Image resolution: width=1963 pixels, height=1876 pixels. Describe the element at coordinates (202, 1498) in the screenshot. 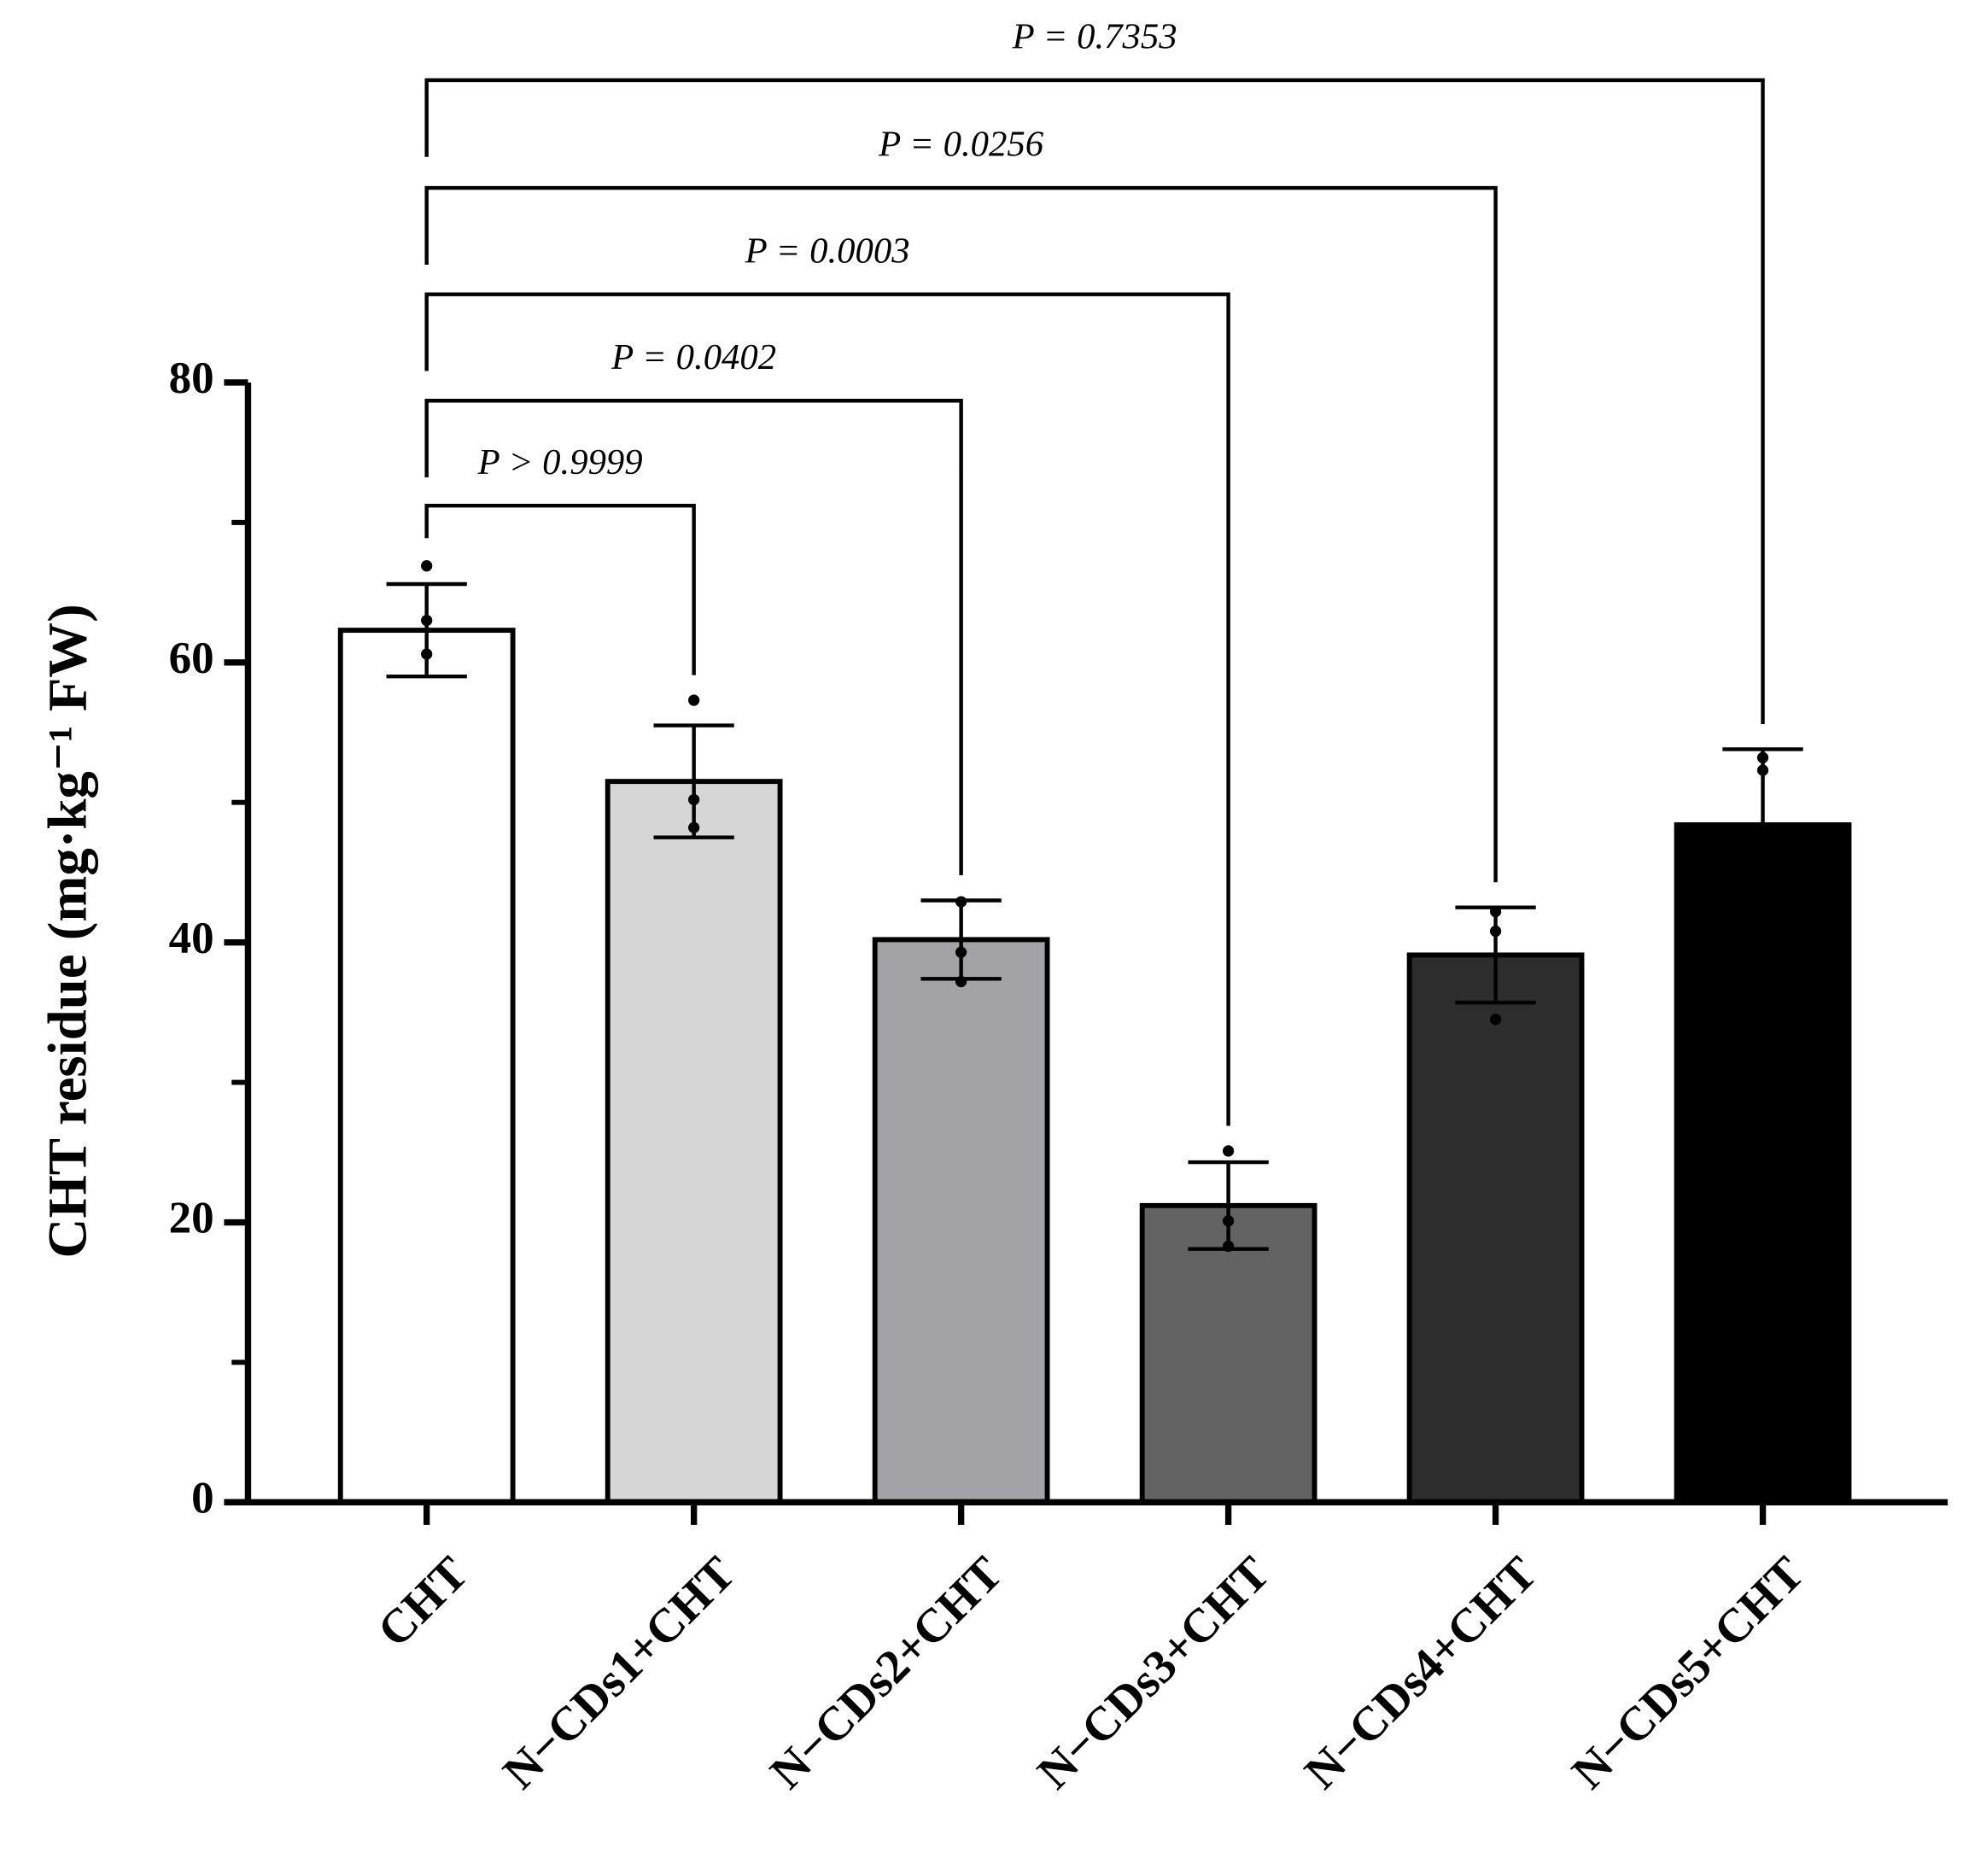

I see `y-tick-label: 0` at that location.